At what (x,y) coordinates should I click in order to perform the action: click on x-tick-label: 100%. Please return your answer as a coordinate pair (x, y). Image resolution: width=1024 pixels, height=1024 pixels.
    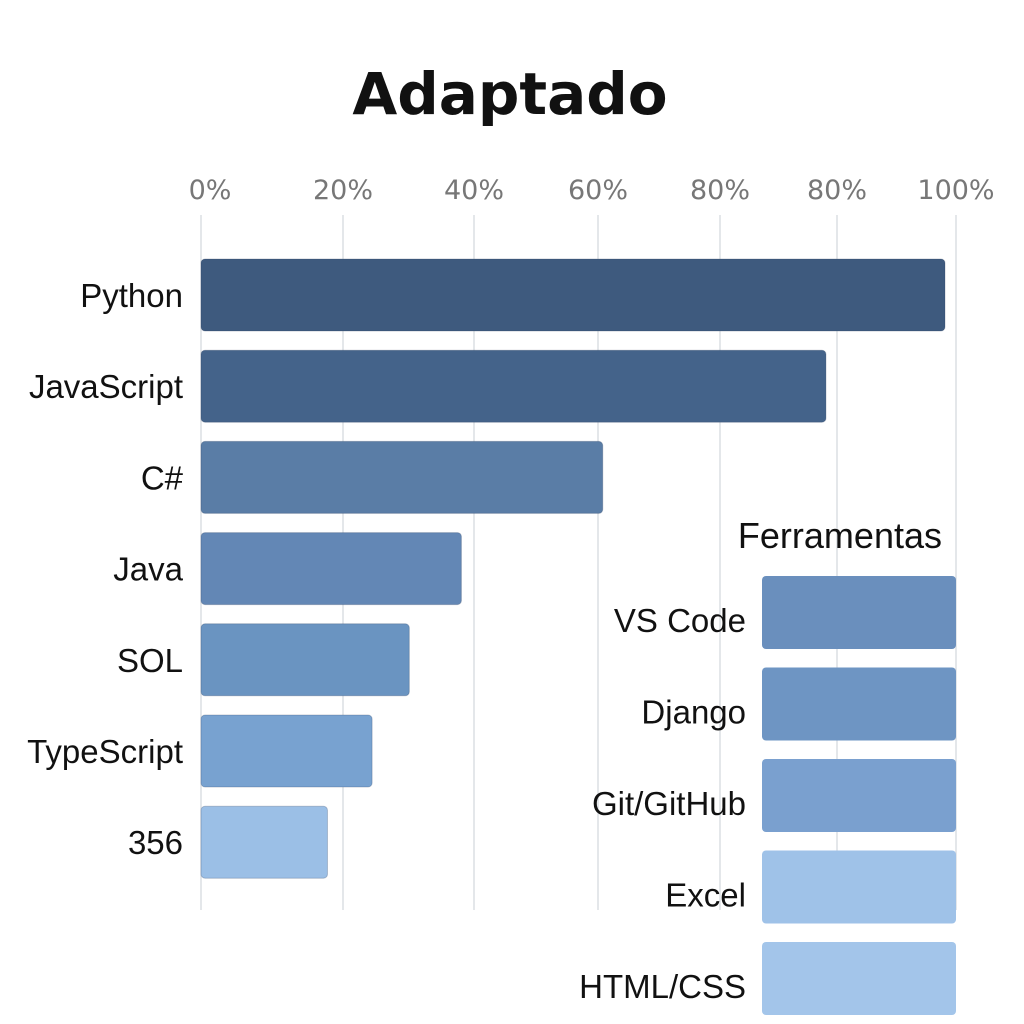
    Looking at the image, I should click on (955, 190).